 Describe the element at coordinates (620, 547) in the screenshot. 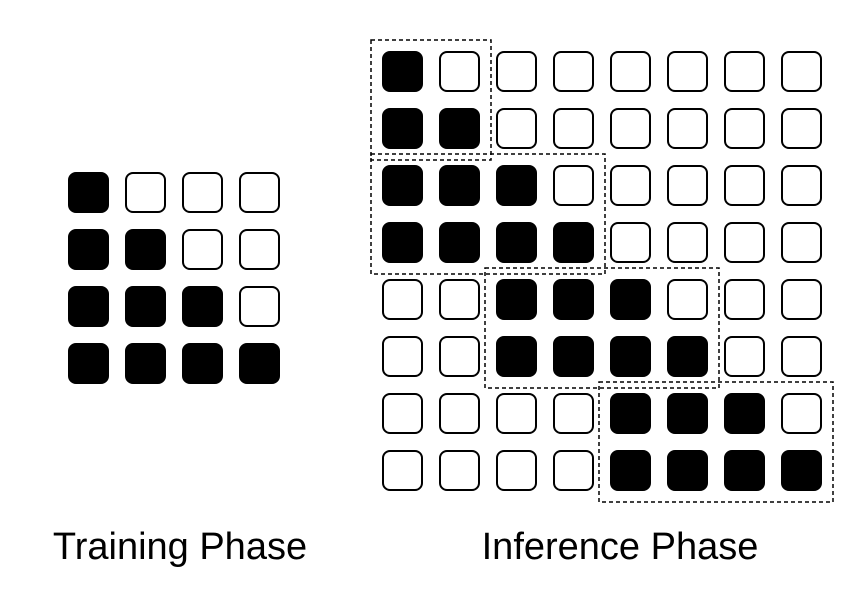

I see `inference-phase-caption: Inference Phase` at that location.